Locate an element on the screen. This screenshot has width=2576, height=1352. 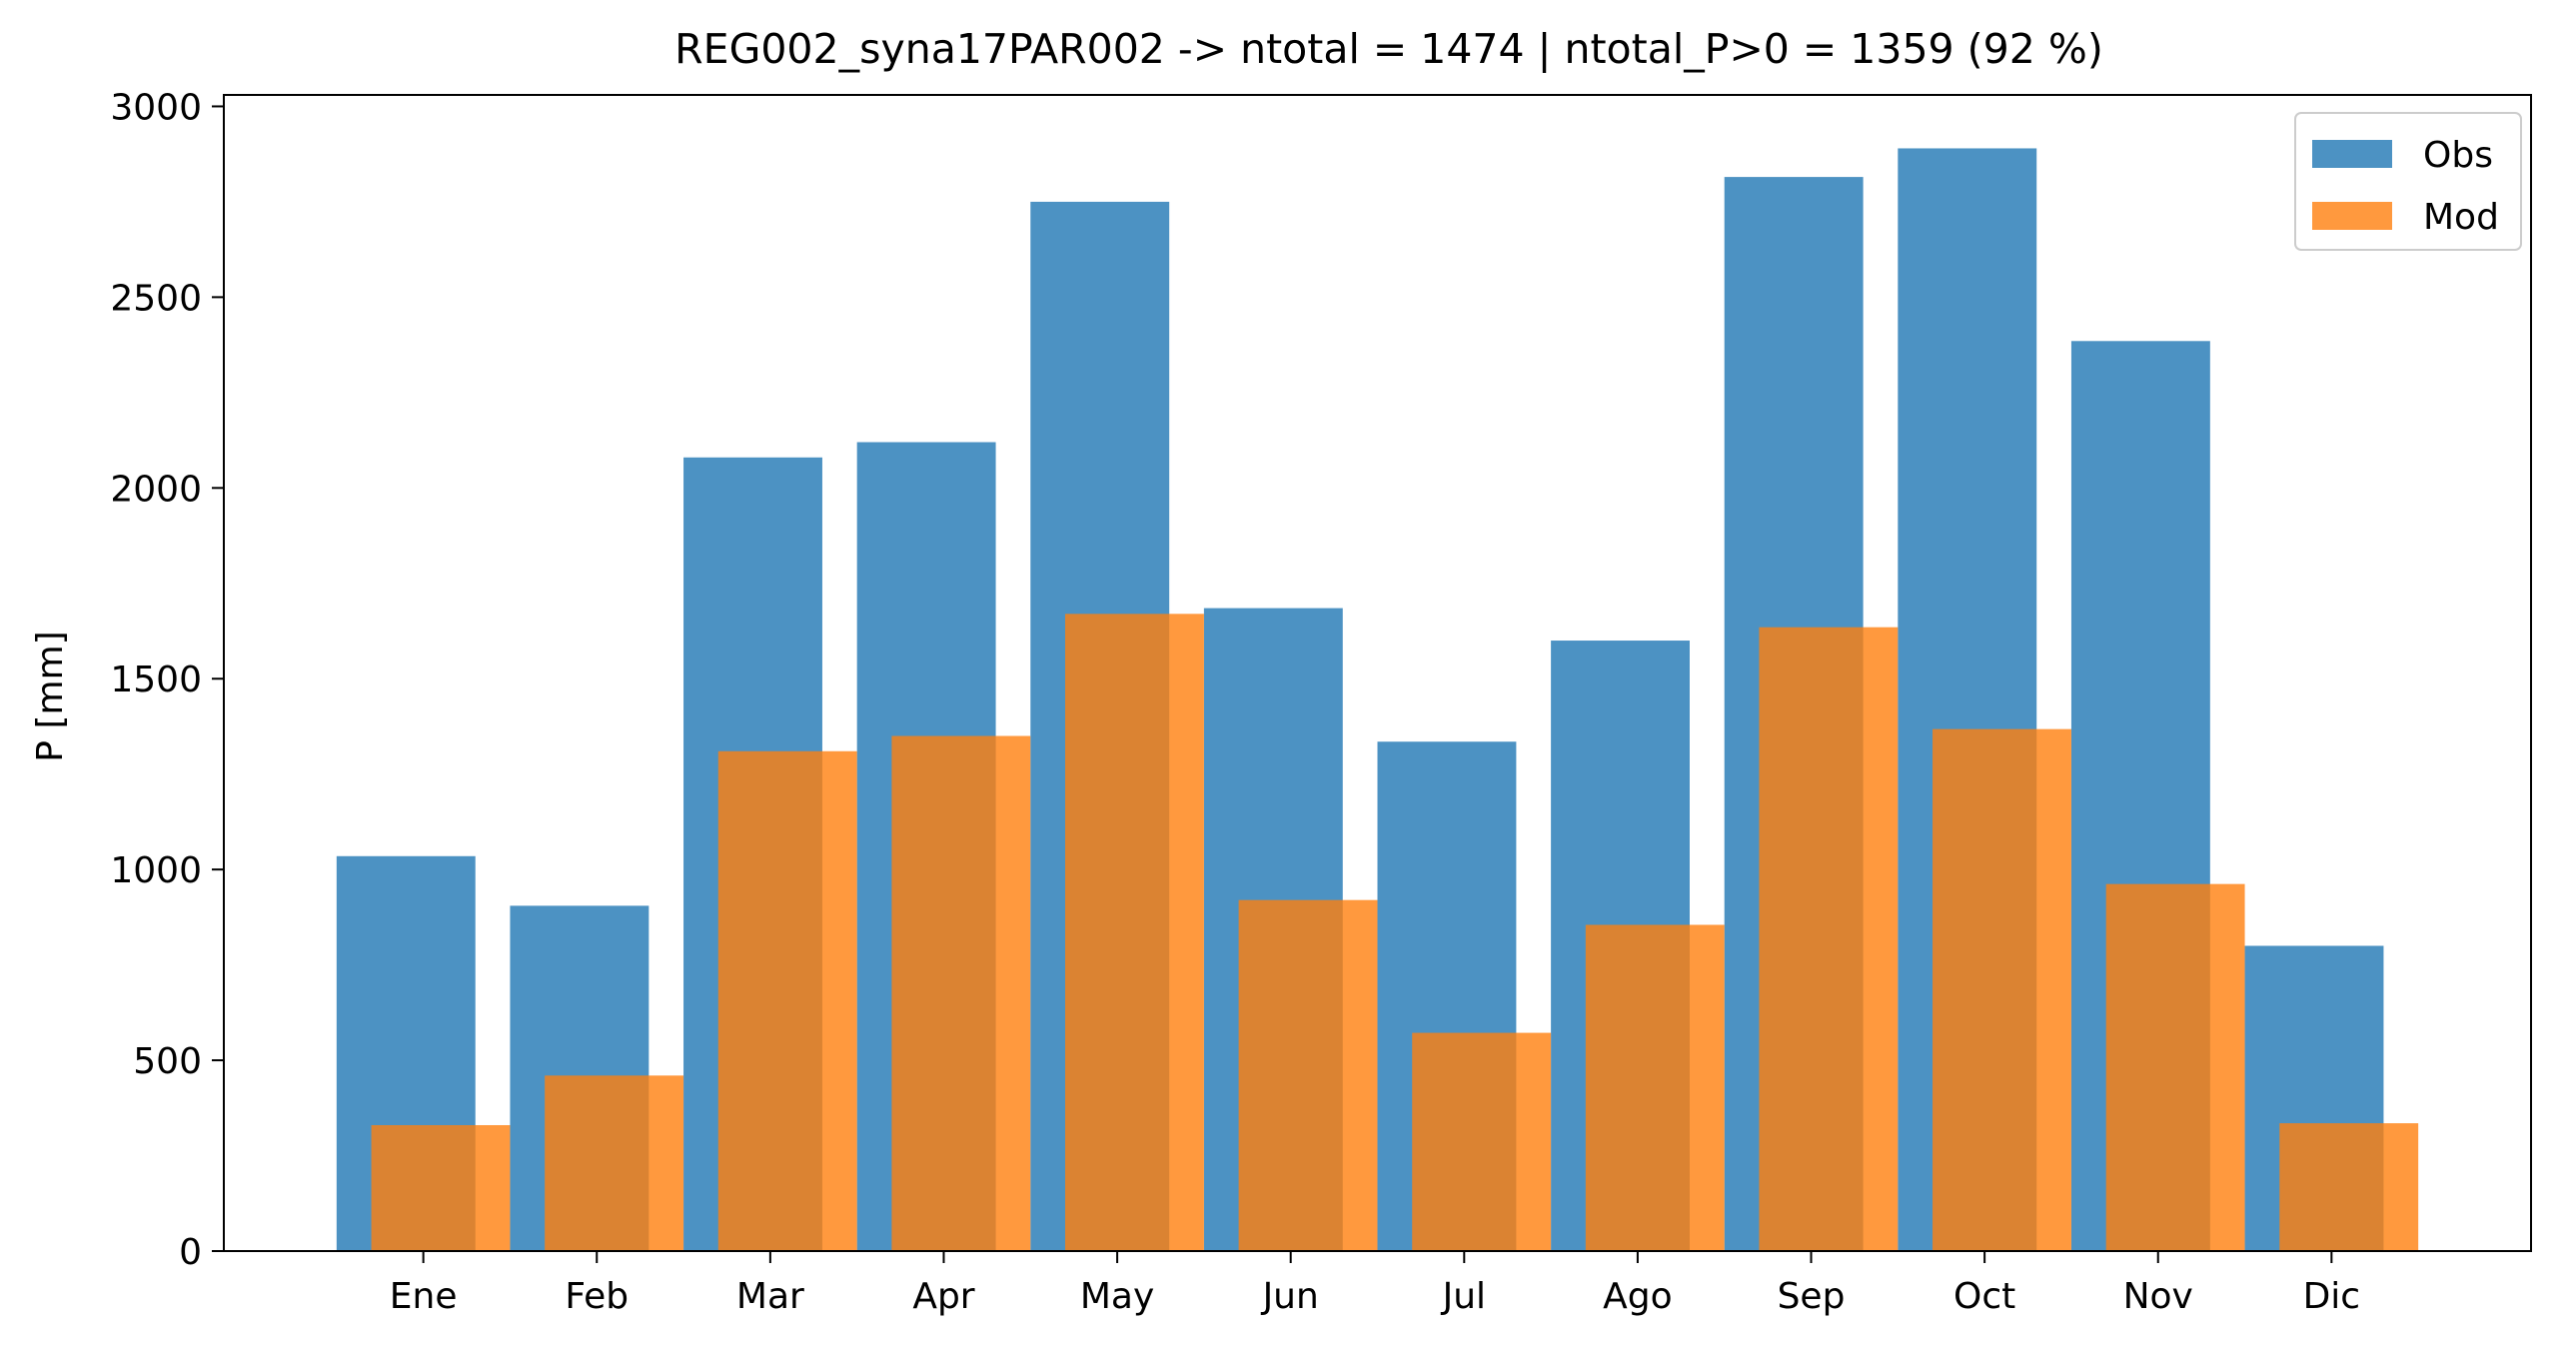
bar-mod-oct is located at coordinates (2001, 990).